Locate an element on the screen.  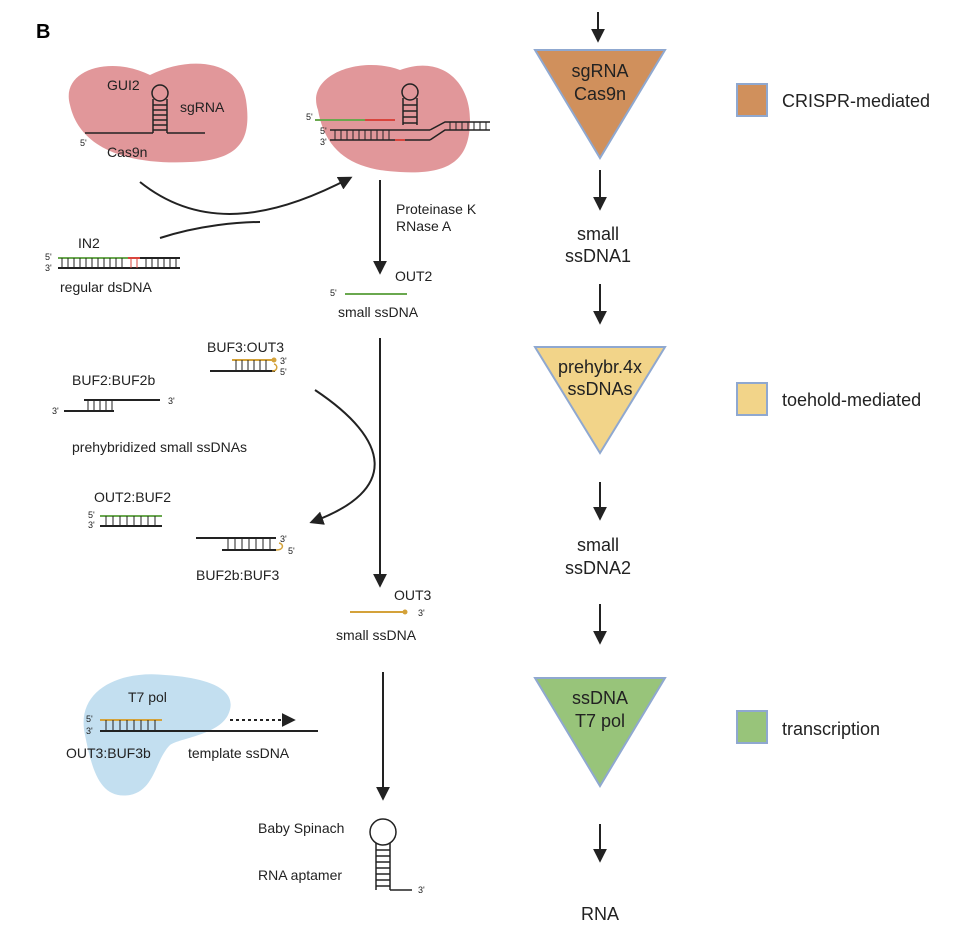
tri2-line2: ssDNAs is located at coordinates (599, 389).